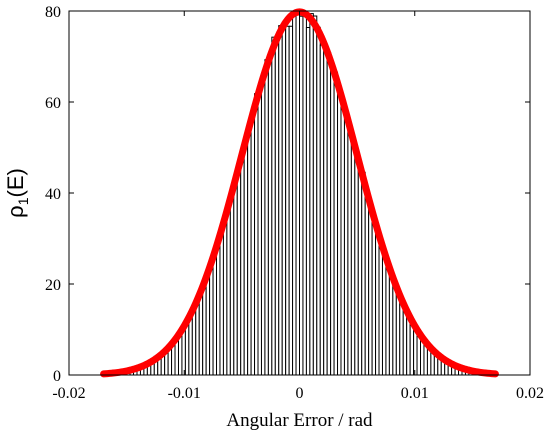  What do you see at coordinates (53, 12) in the screenshot?
I see `y-tick-label: 80` at bounding box center [53, 12].